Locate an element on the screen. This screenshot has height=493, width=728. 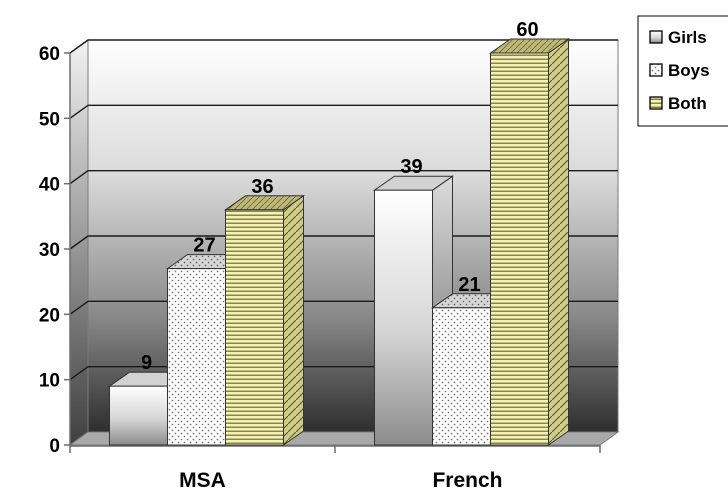
bar-both-msa: 36 is located at coordinates (264, 311).